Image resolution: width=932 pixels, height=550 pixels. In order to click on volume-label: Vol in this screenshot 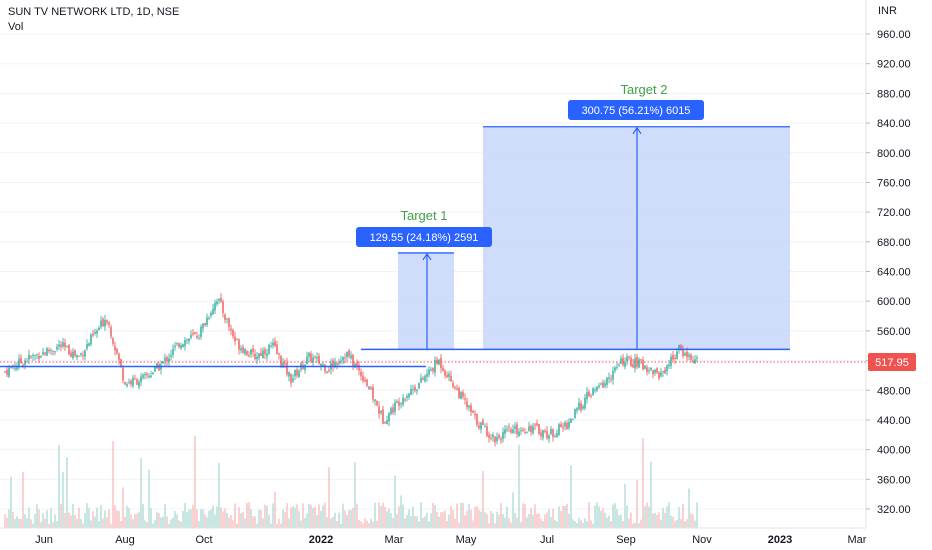, I will do `click(16, 27)`.